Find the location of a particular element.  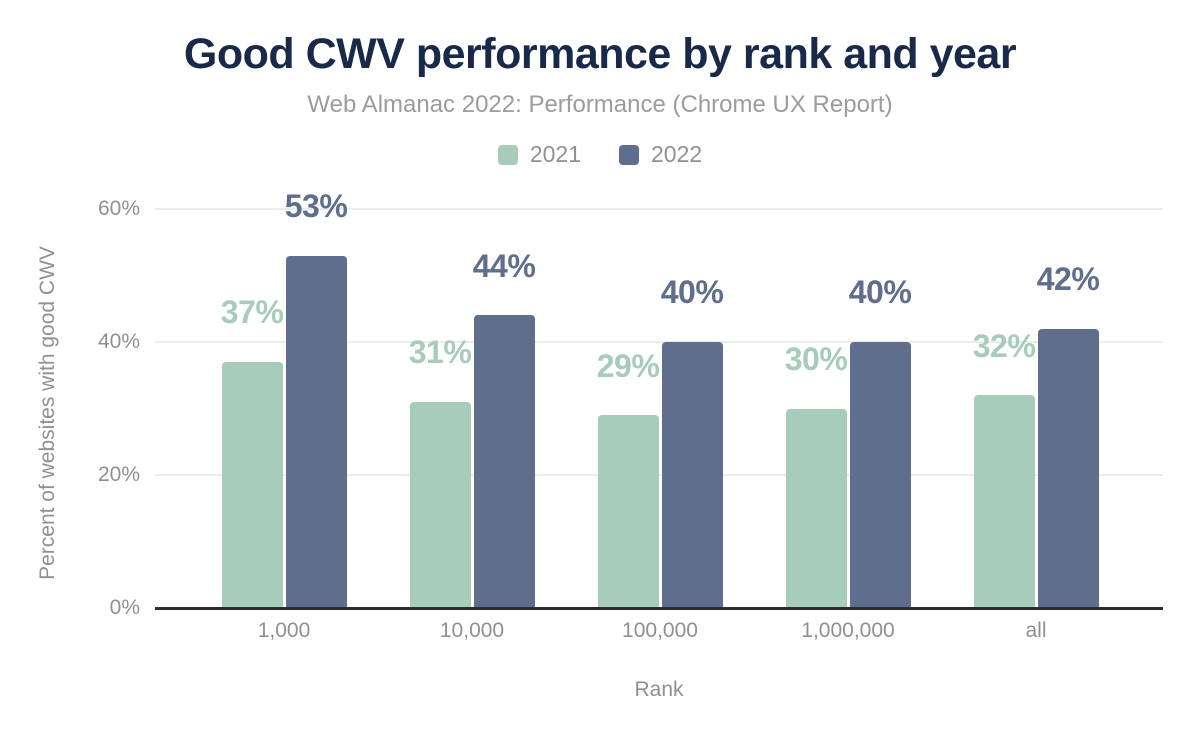

bar-value-label: 30% is located at coordinates (816, 358).